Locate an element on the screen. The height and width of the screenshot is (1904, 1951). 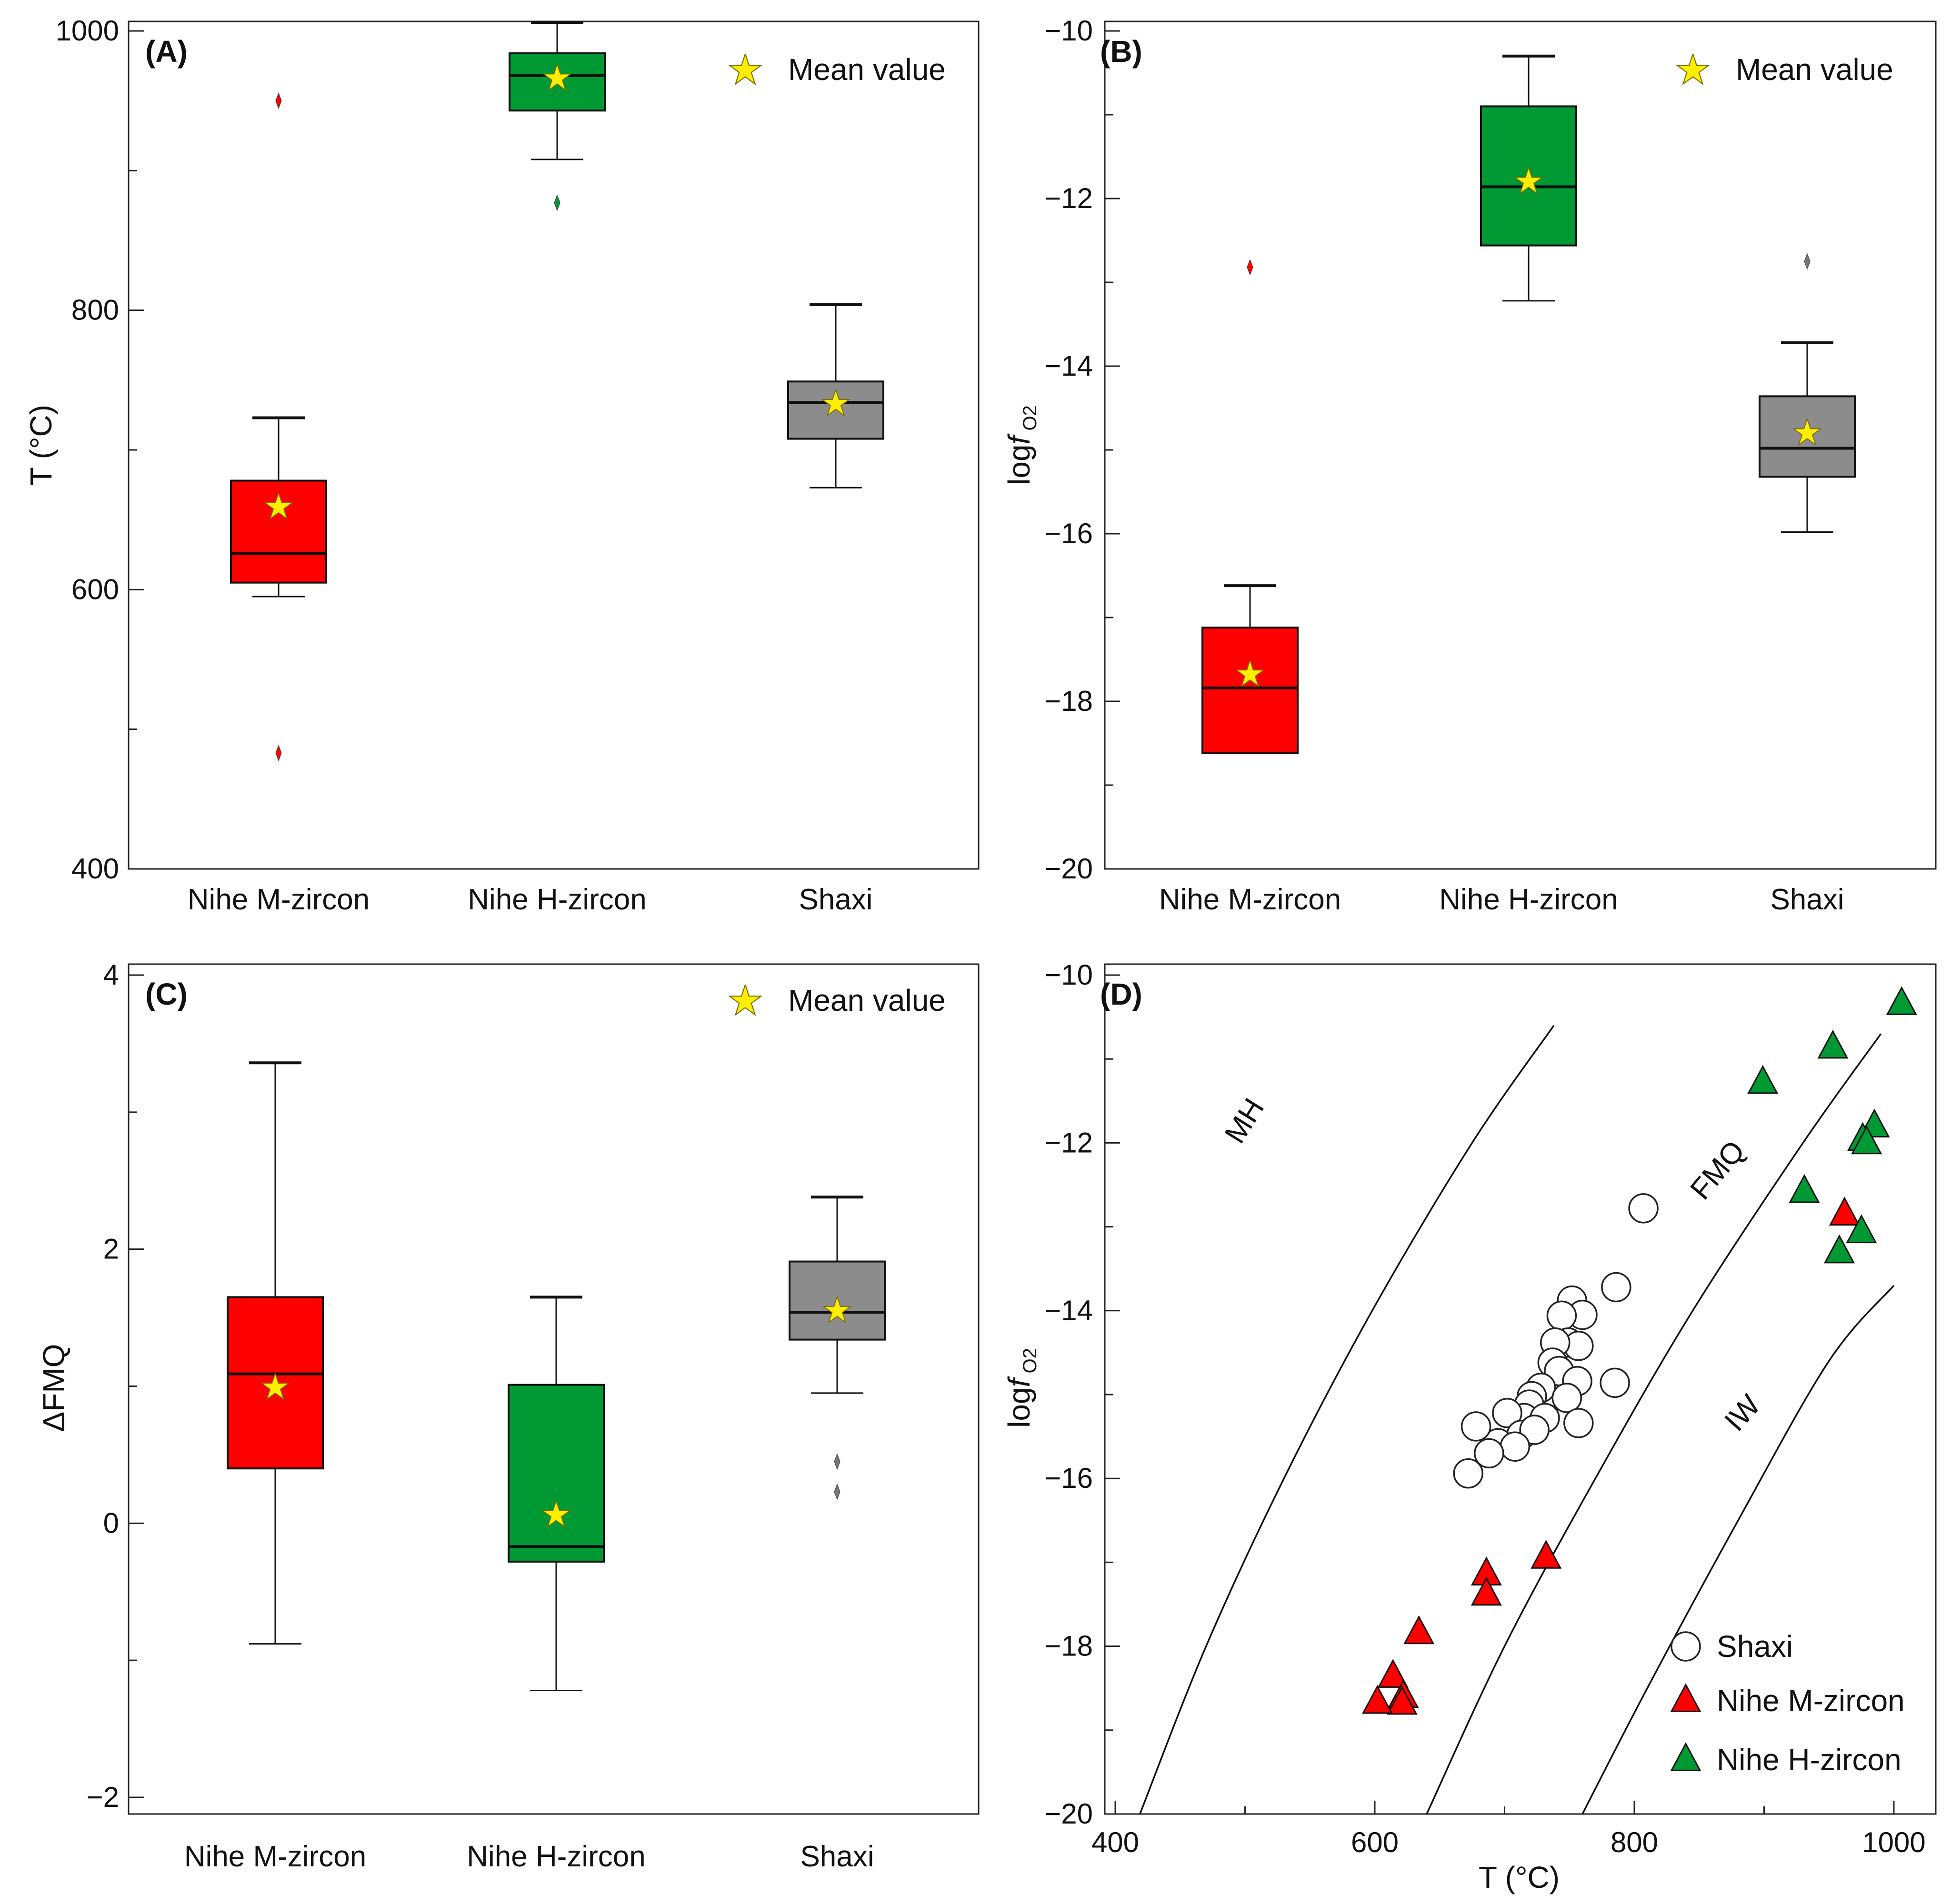
panel-a-tag: (A) is located at coordinates (166, 51).